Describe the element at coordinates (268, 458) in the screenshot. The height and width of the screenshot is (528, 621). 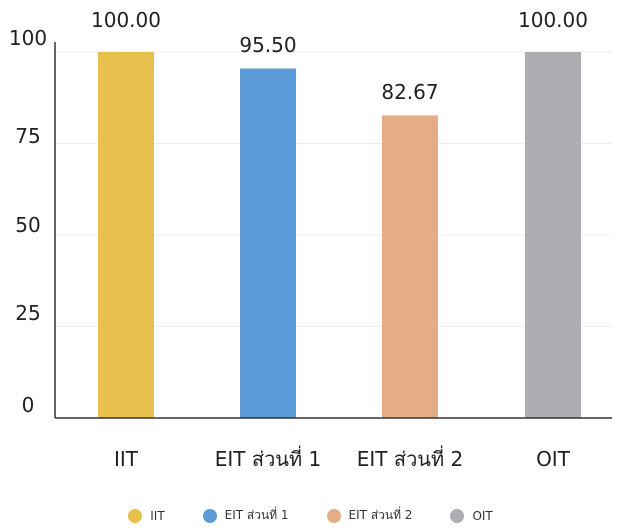
I see `category-label-eit-1: EIT ส่วนที่ 1` at that location.